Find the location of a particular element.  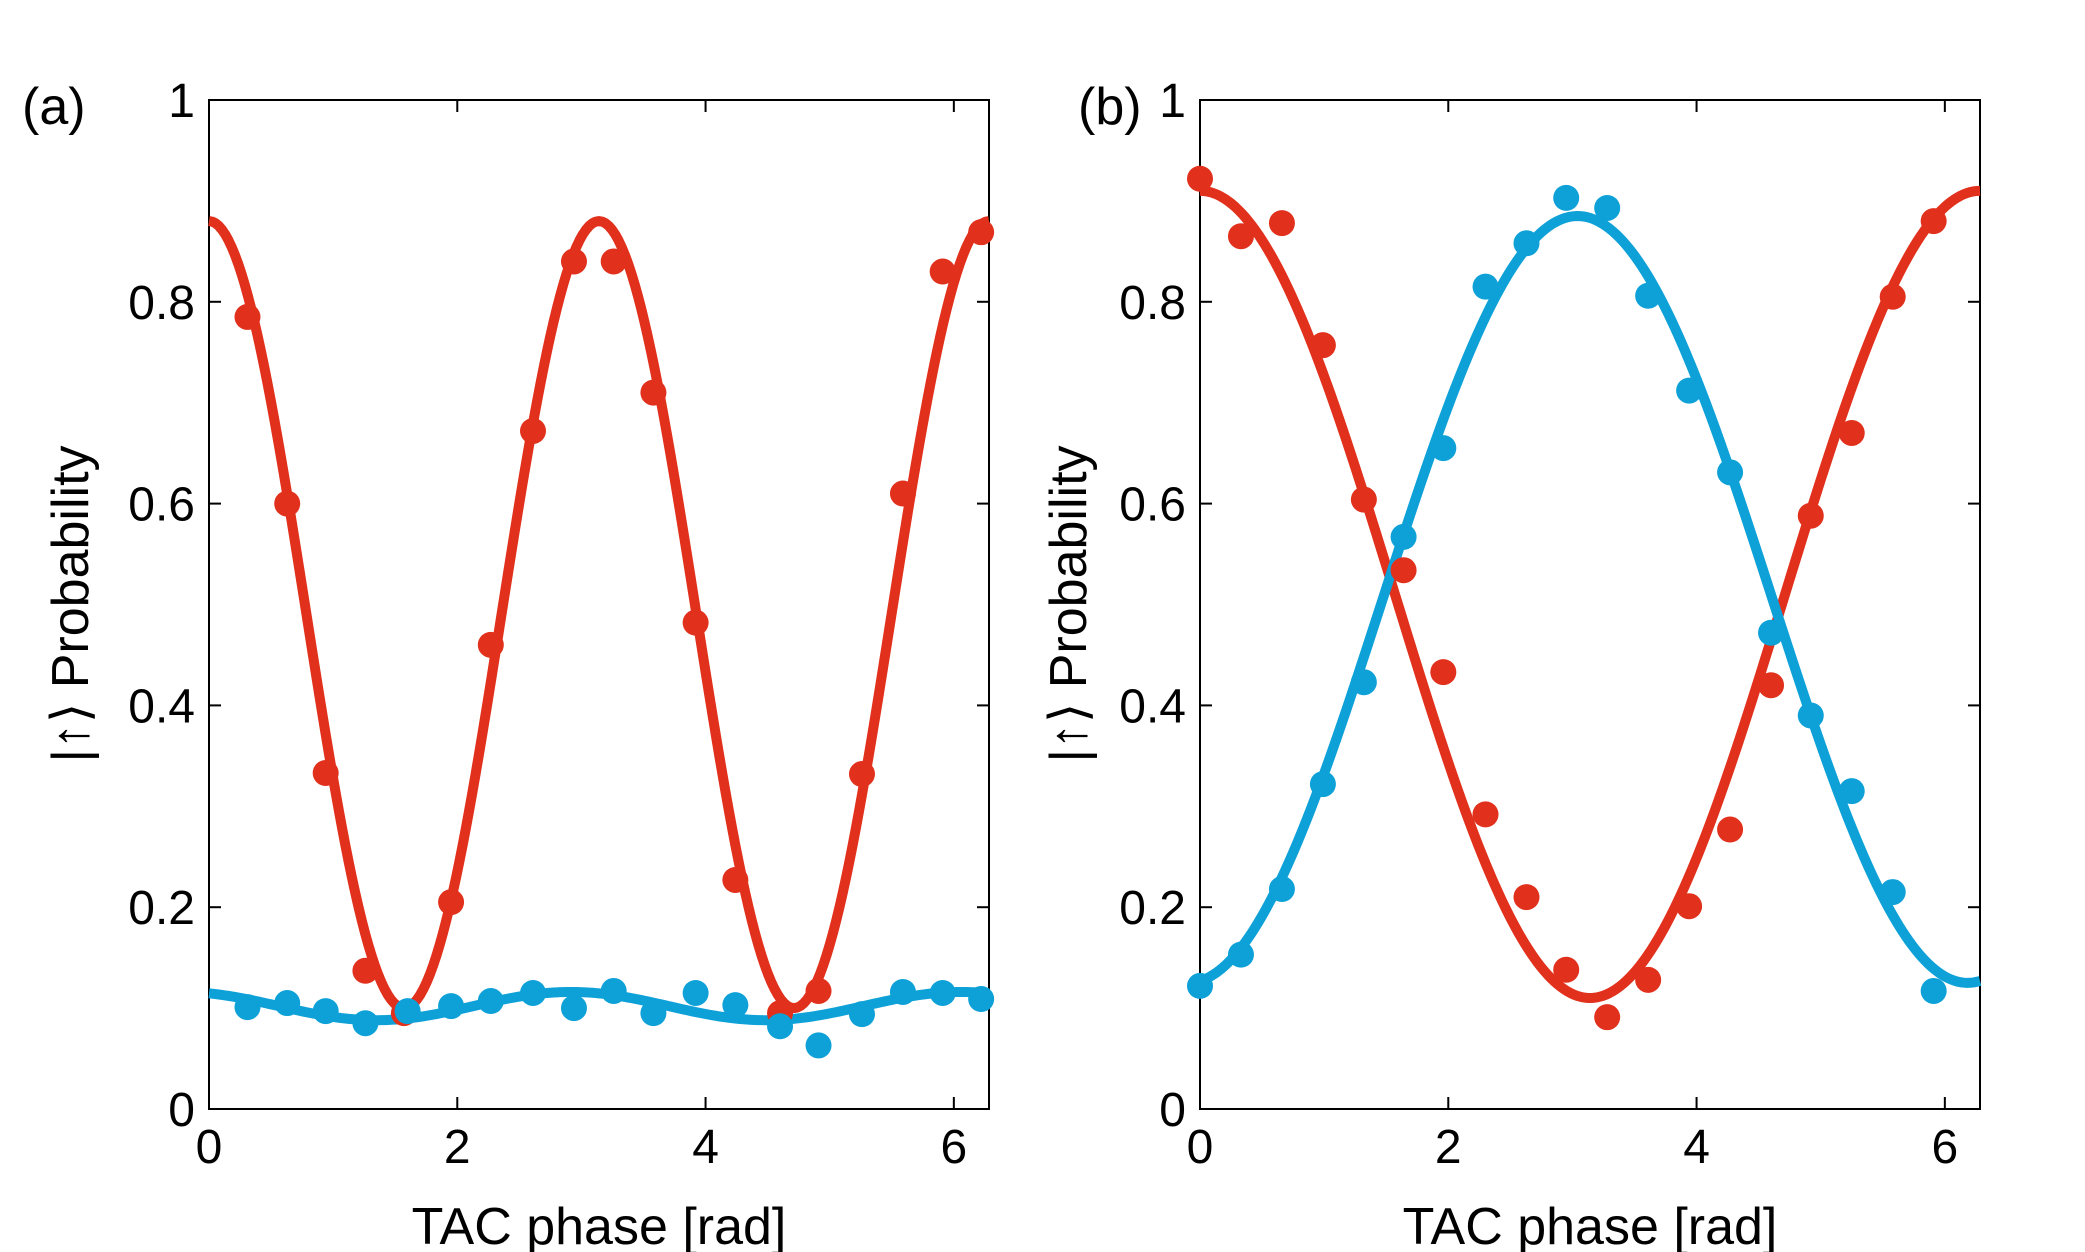

panel-b-y-tick-label-0: 0 is located at coordinates (1172, 1110).